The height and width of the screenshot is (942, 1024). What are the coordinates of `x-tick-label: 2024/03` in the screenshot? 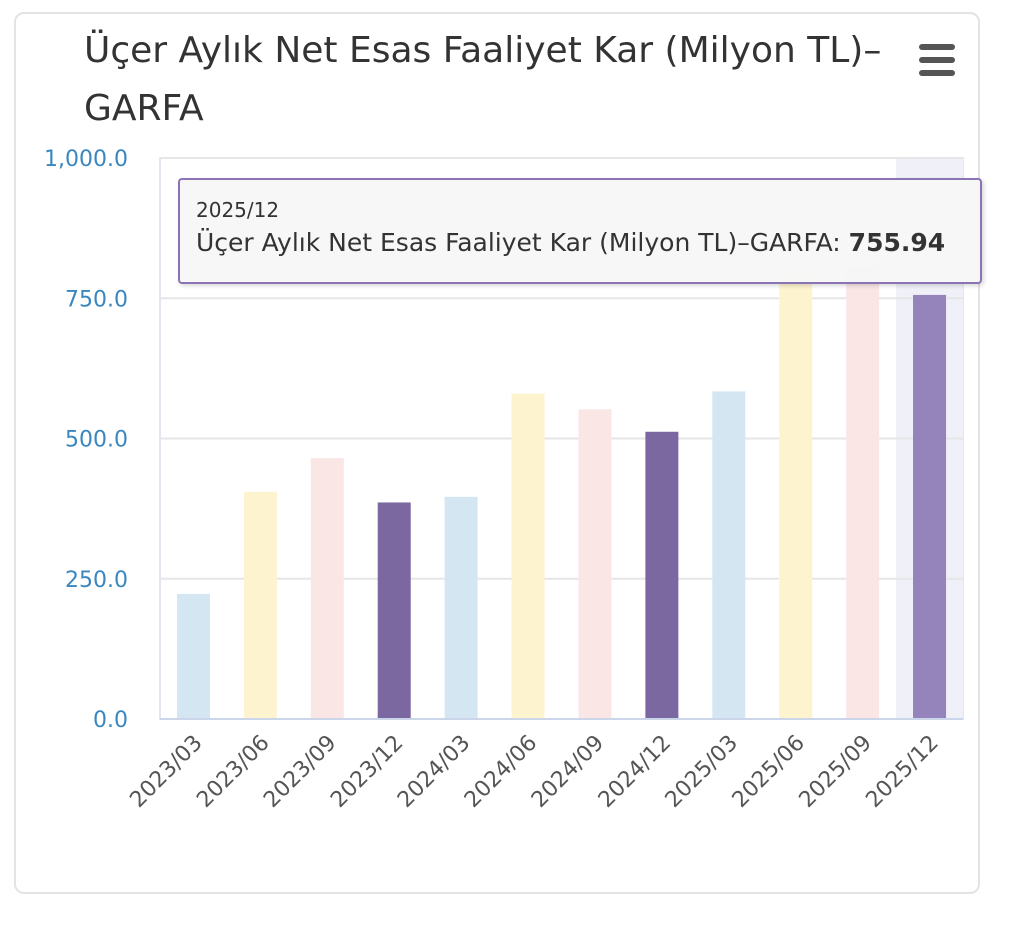 It's located at (434, 772).